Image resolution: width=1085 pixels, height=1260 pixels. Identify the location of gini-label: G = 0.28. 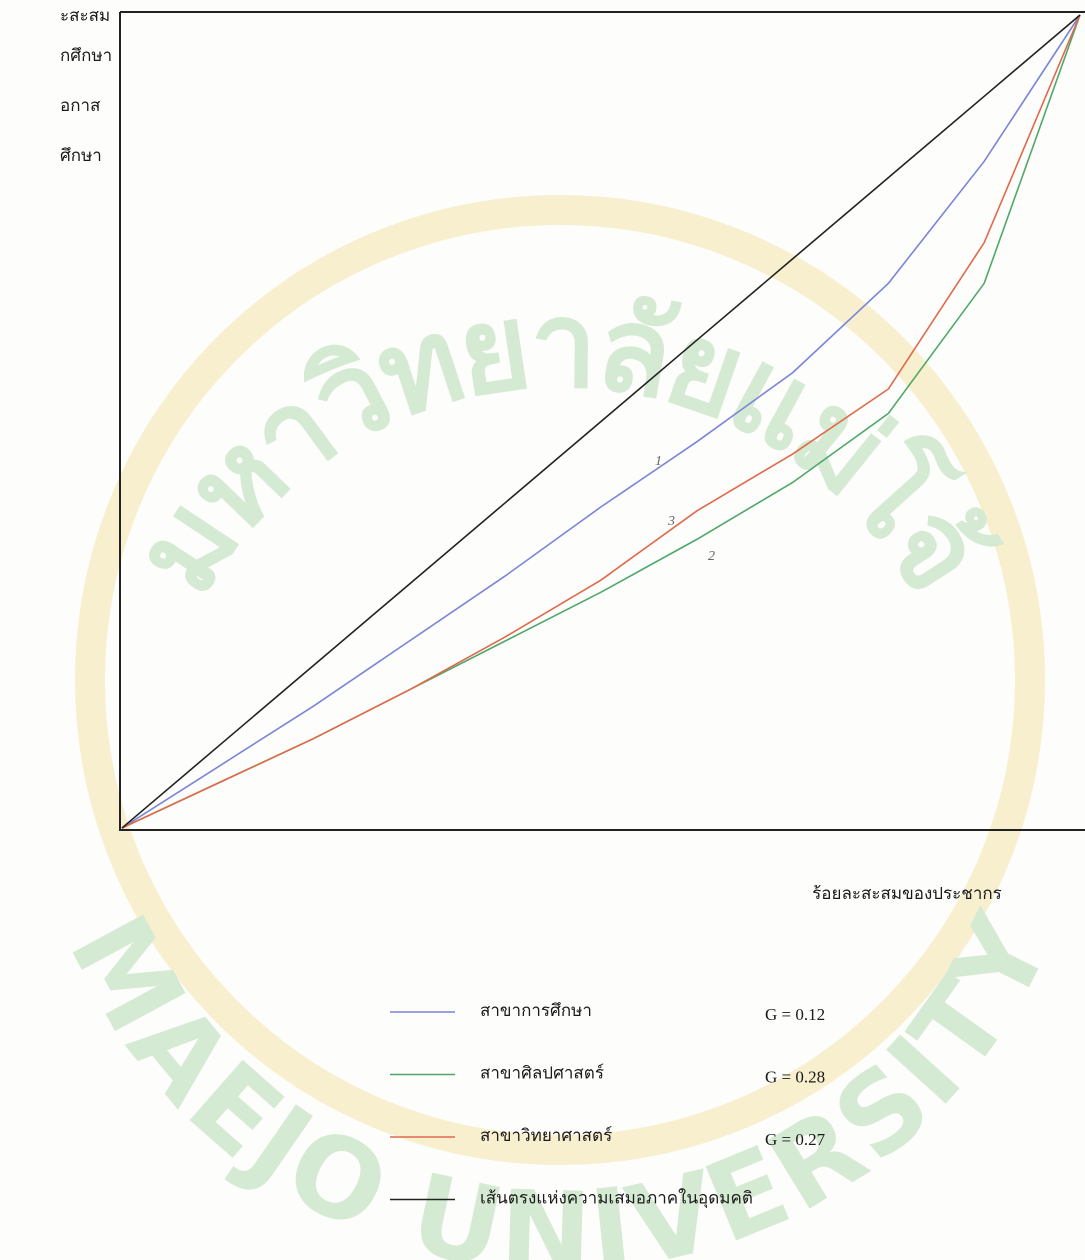
(795, 1076).